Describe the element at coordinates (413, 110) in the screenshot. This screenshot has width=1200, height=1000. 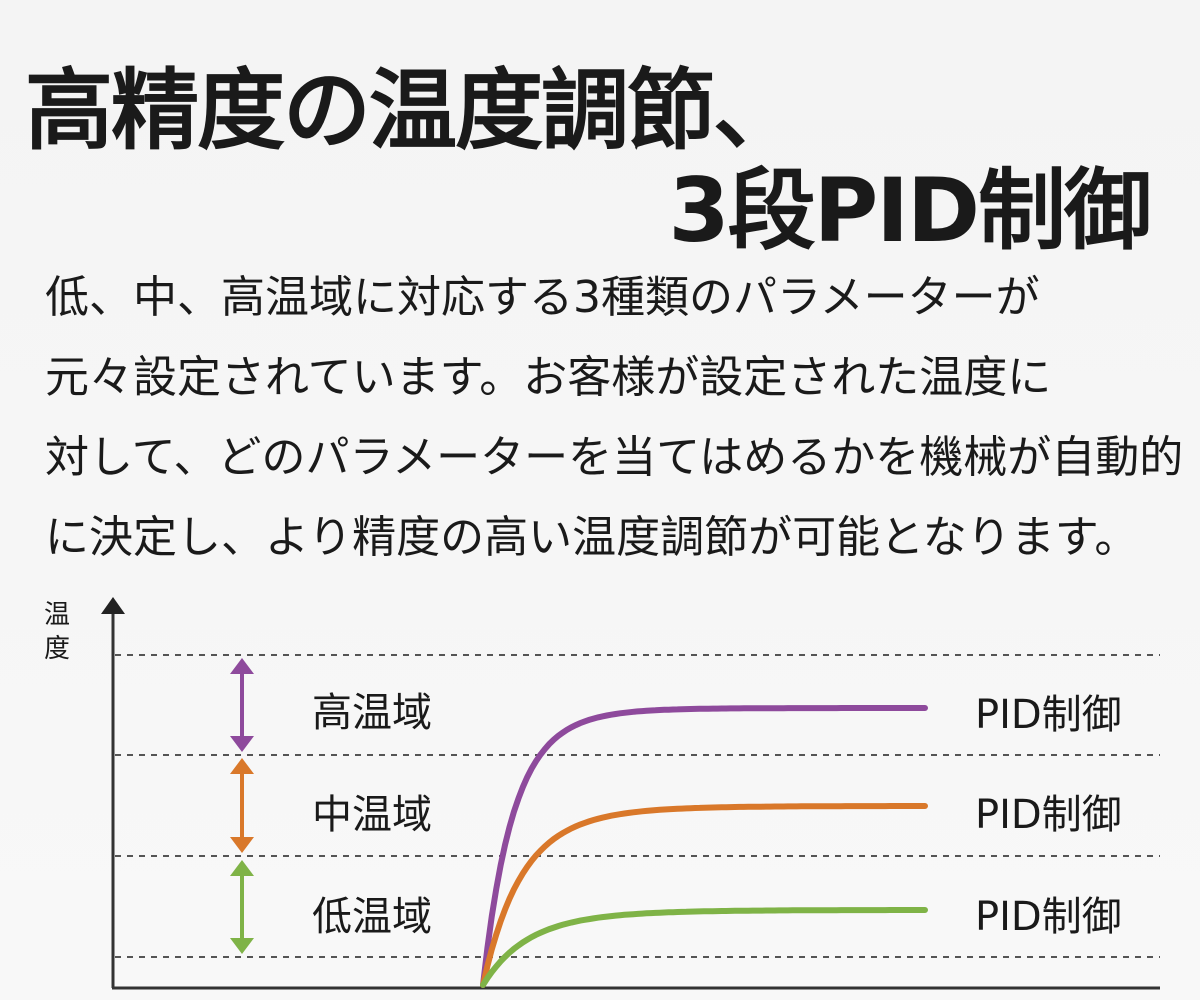
I see `title-line-1: 高精度の温度調節、` at that location.